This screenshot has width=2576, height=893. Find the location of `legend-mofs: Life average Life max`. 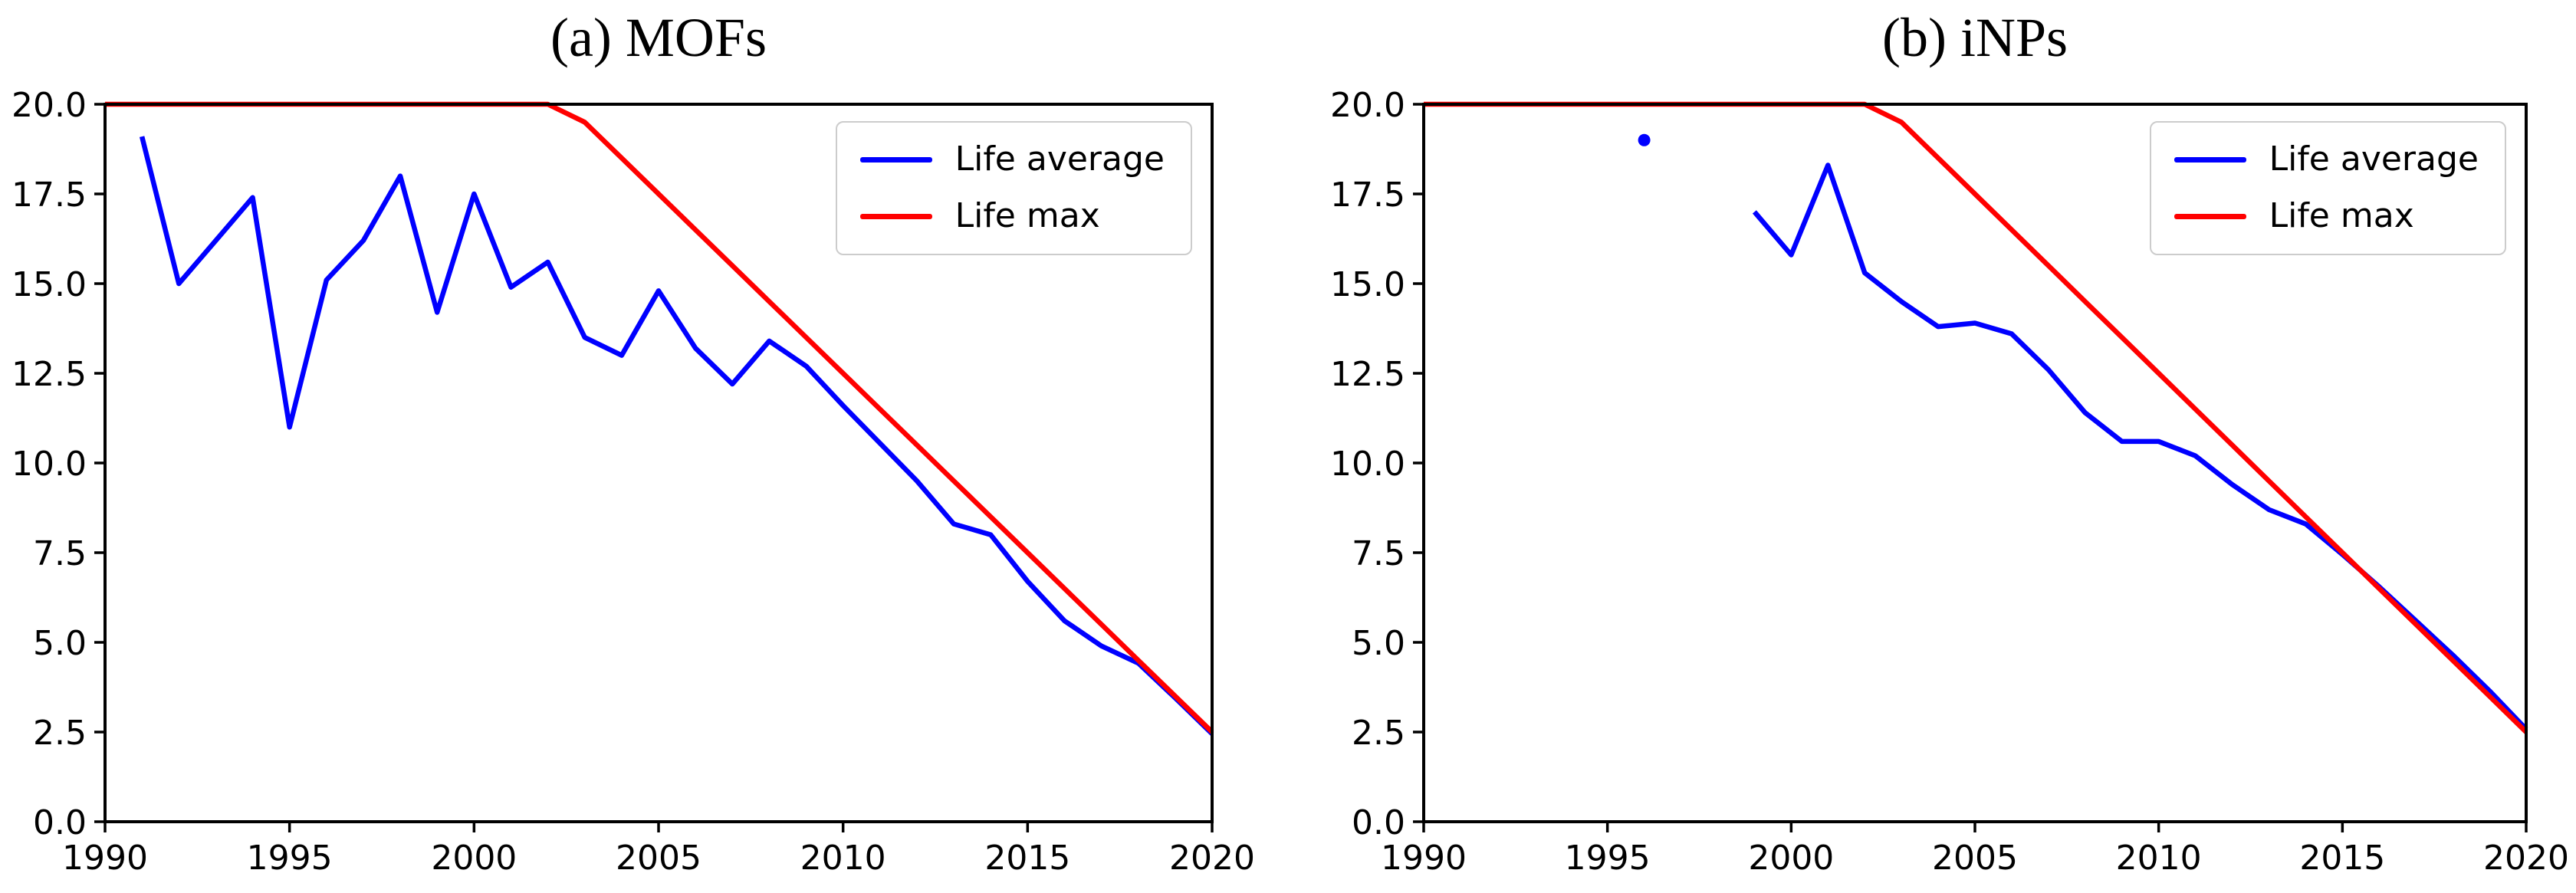

legend-mofs: Life average Life max is located at coordinates (1014, 188).